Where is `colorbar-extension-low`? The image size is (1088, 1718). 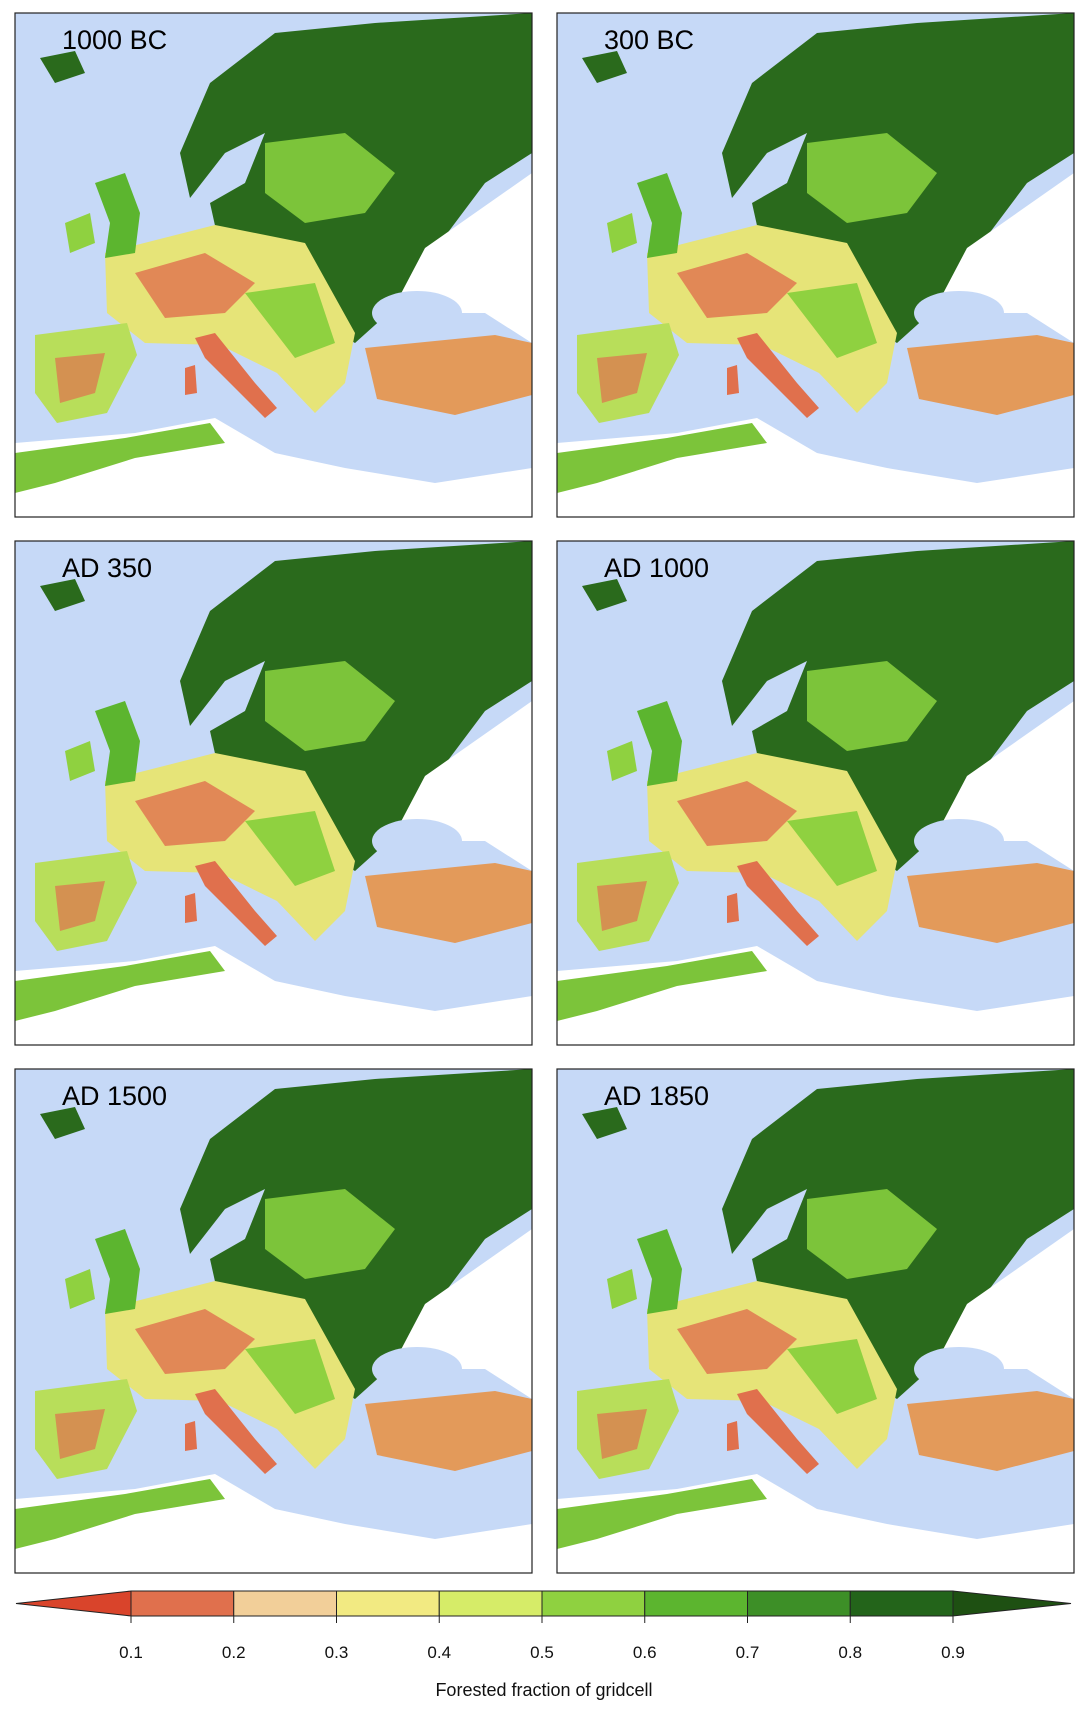
colorbar-extension-low is located at coordinates (73, 1603).